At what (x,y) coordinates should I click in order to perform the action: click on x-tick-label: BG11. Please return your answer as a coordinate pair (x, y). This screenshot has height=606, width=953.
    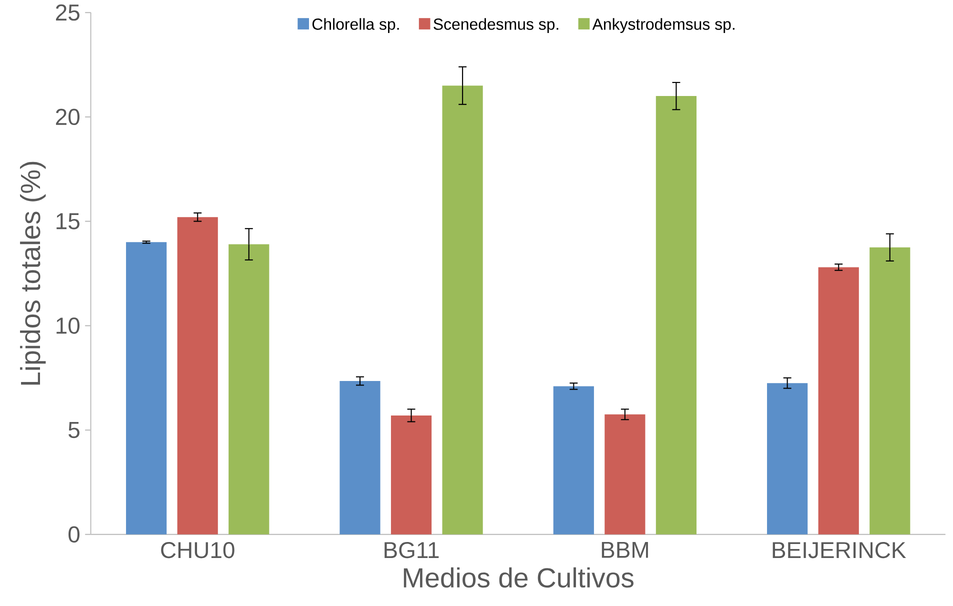
    Looking at the image, I should click on (411, 550).